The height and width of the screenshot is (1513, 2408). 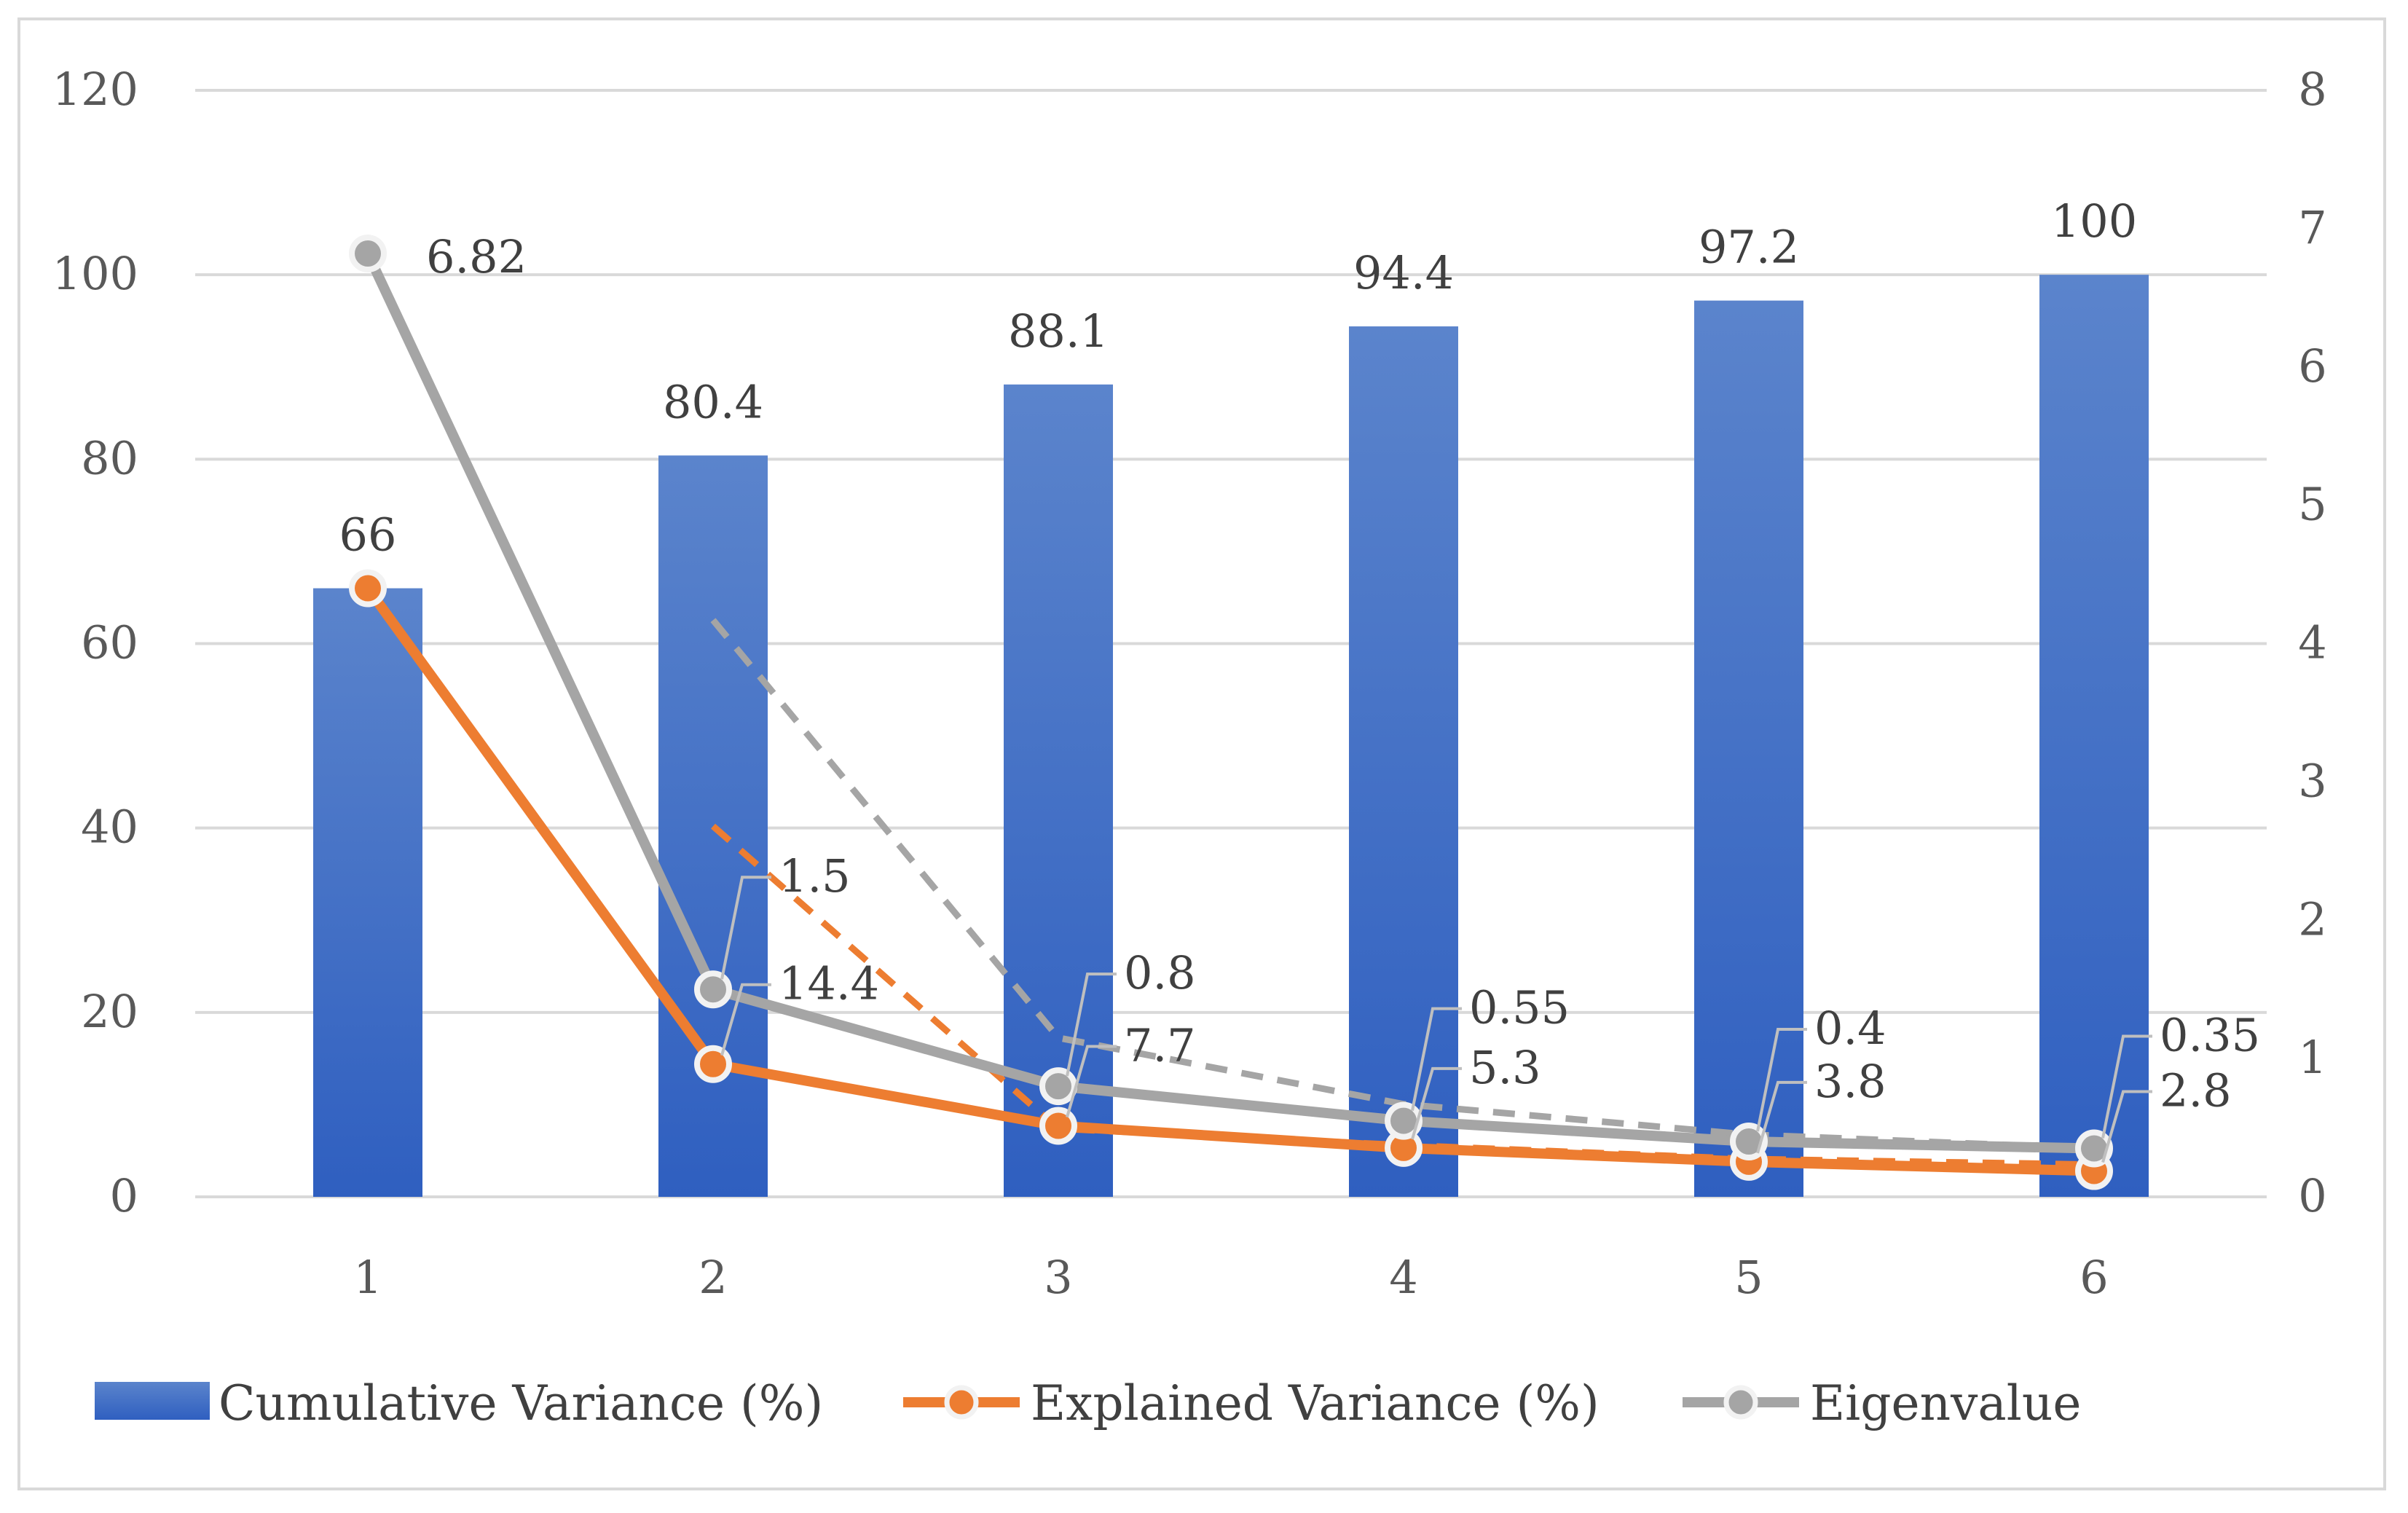 What do you see at coordinates (1058, 331) in the screenshot?
I see `bar-data-label: 88.1` at bounding box center [1058, 331].